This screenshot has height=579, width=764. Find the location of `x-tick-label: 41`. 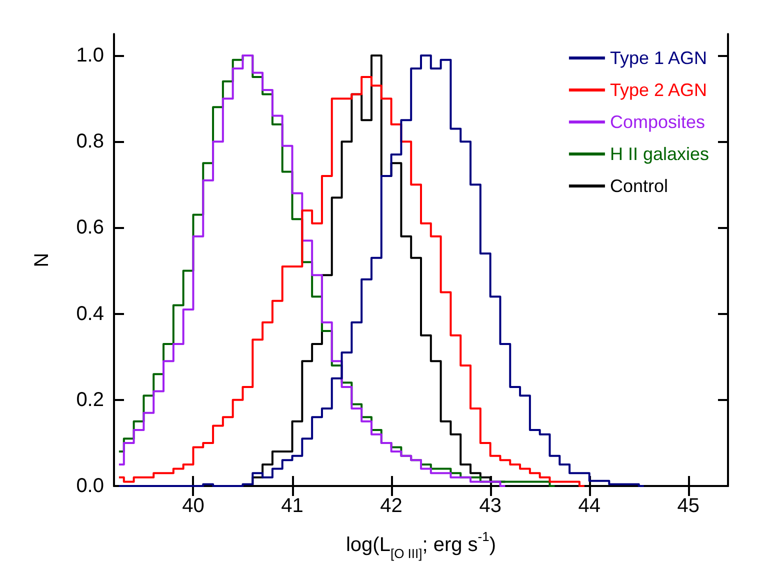

x-tick-label: 41 is located at coordinates (292, 506).